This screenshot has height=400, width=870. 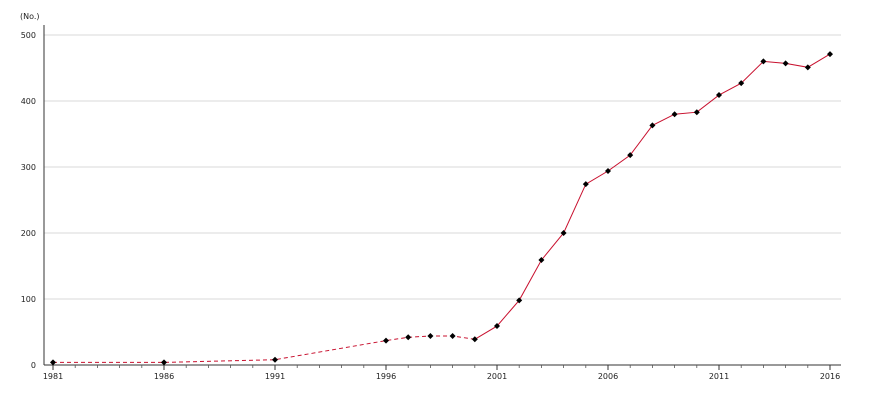 What do you see at coordinates (608, 376) in the screenshot?
I see `x-tick-label: 2006` at bounding box center [608, 376].